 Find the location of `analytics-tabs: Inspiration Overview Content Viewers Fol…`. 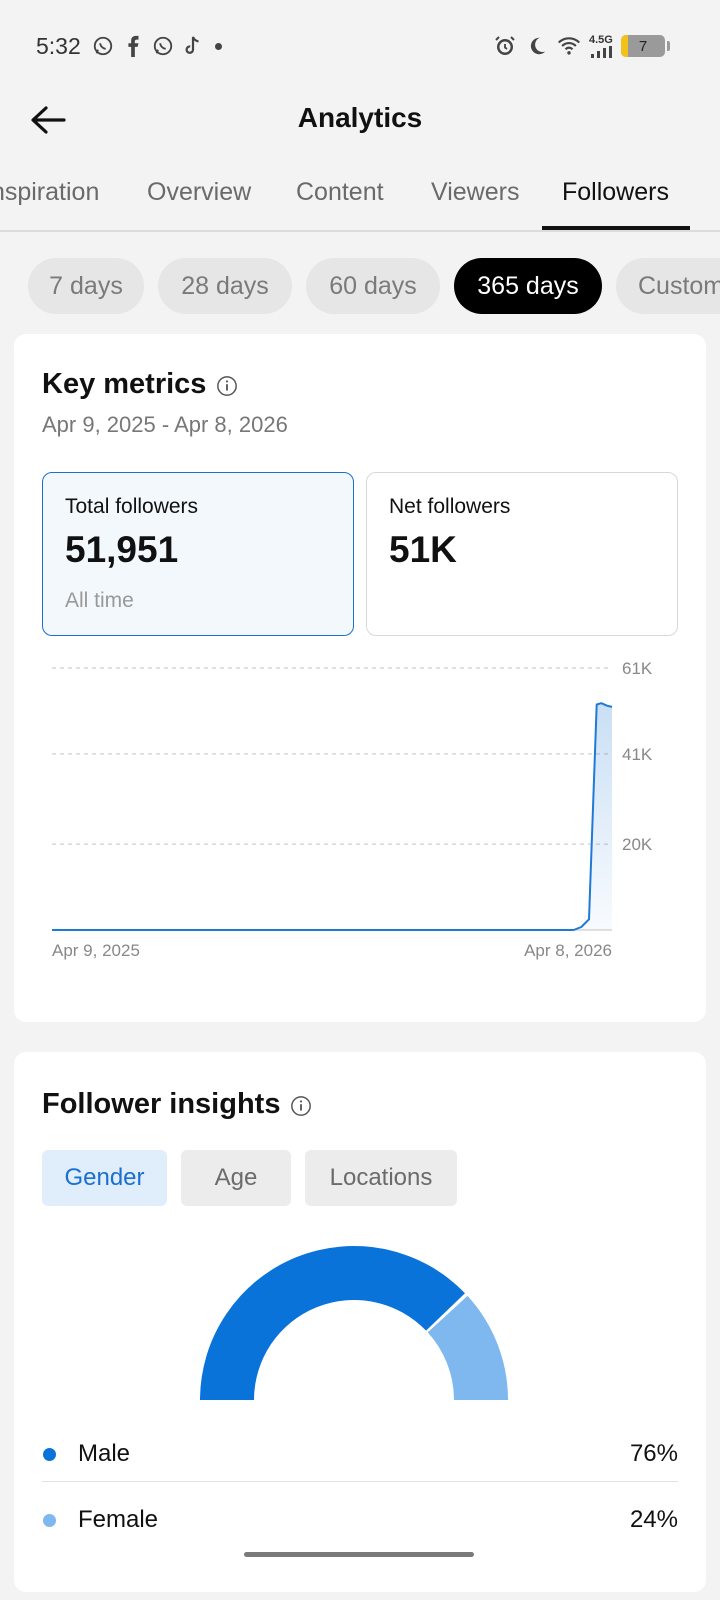

analytics-tabs: Inspiration Overview Content Viewers Fol… is located at coordinates (360, 200).